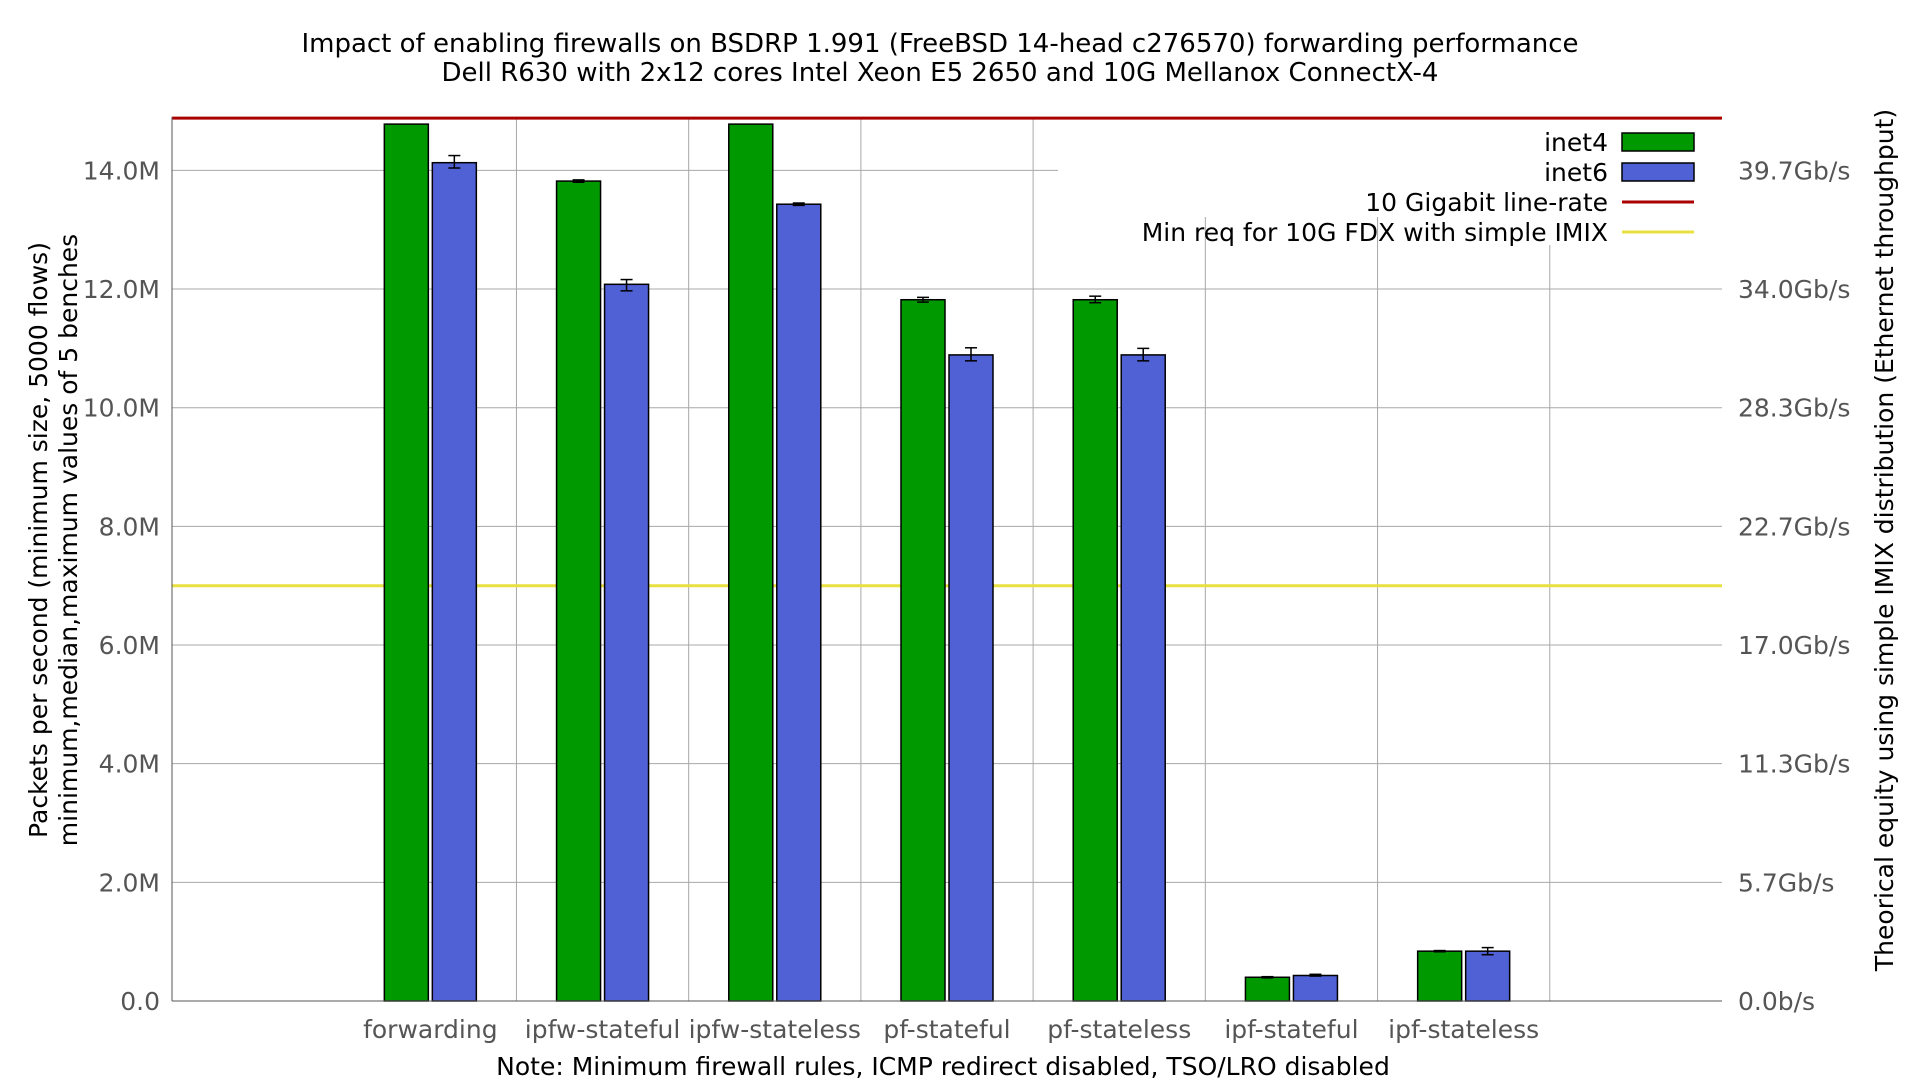  I want to click on y2-tick-label: 0.0b/s, so click(1776, 1001).